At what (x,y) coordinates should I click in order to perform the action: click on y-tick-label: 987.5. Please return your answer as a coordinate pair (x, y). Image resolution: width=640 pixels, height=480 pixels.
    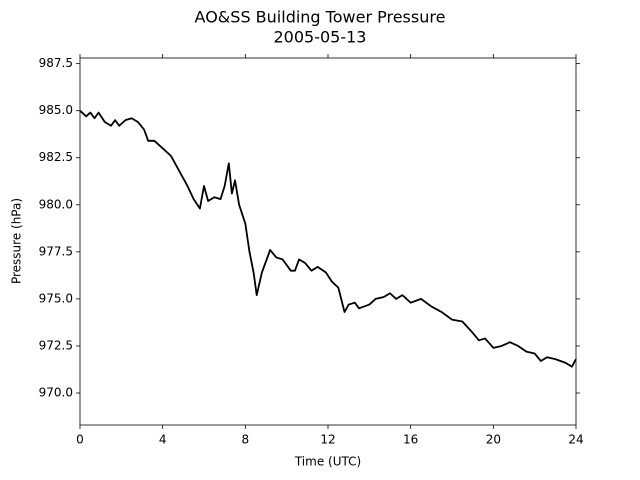
    Looking at the image, I should click on (56, 63).